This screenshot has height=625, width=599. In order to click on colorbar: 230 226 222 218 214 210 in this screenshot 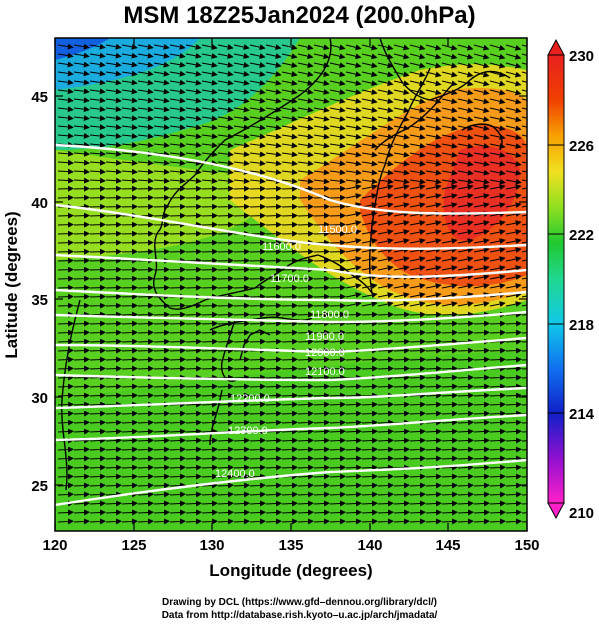, I will do `click(571, 280)`.